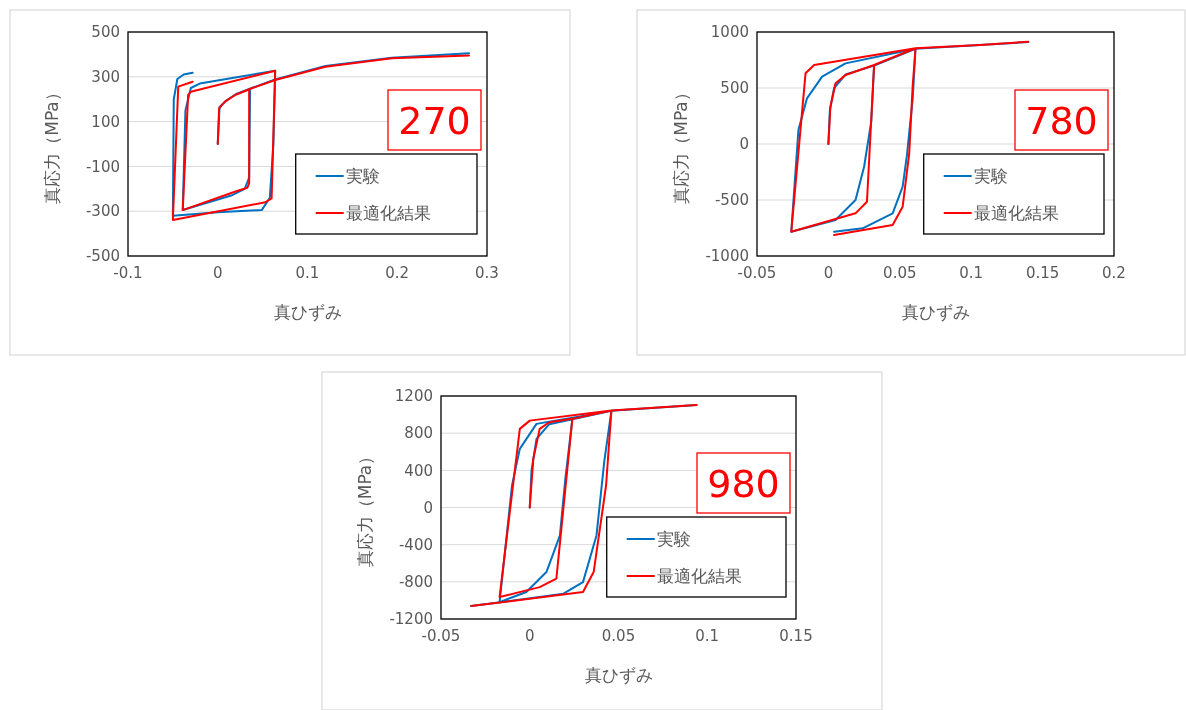  Describe the element at coordinates (102, 166) in the screenshot. I see `y-tick-label: -100` at that location.